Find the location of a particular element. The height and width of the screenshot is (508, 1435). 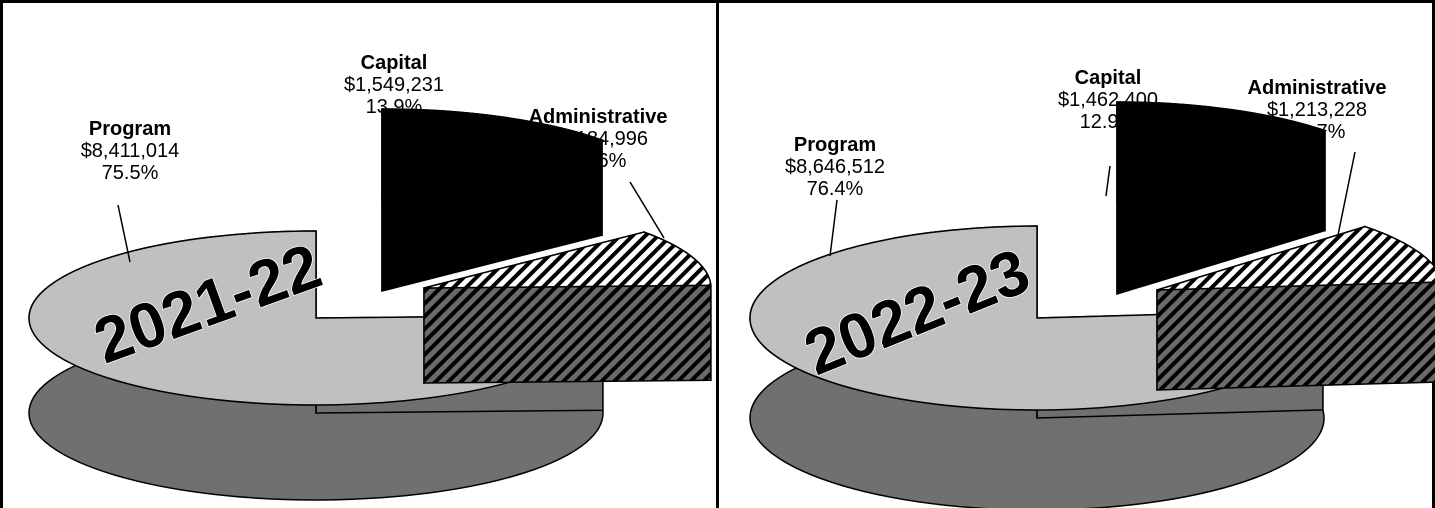

slice-label-administrative: Administrative $1,213,228 10.7% is located at coordinates (1317, 110).